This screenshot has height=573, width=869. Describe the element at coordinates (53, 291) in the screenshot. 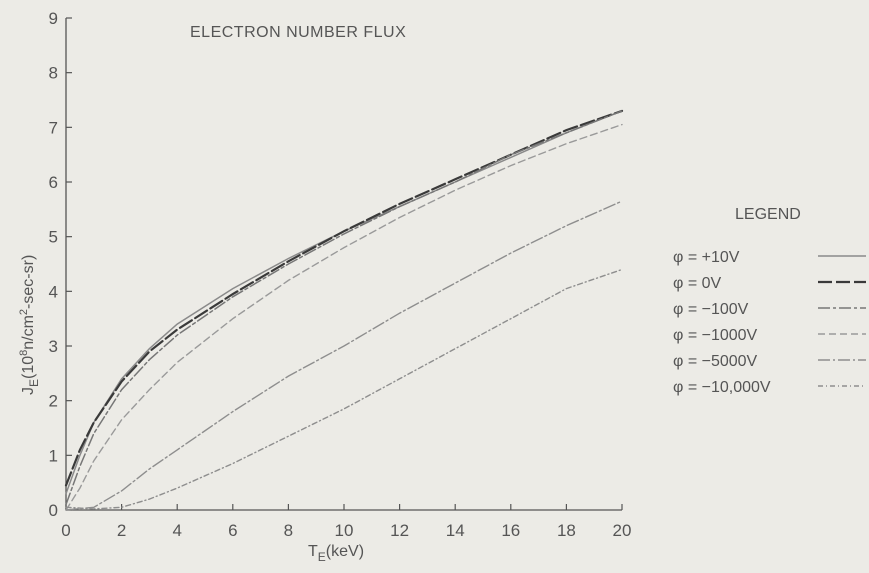

I see `y-tick-label: 4` at that location.